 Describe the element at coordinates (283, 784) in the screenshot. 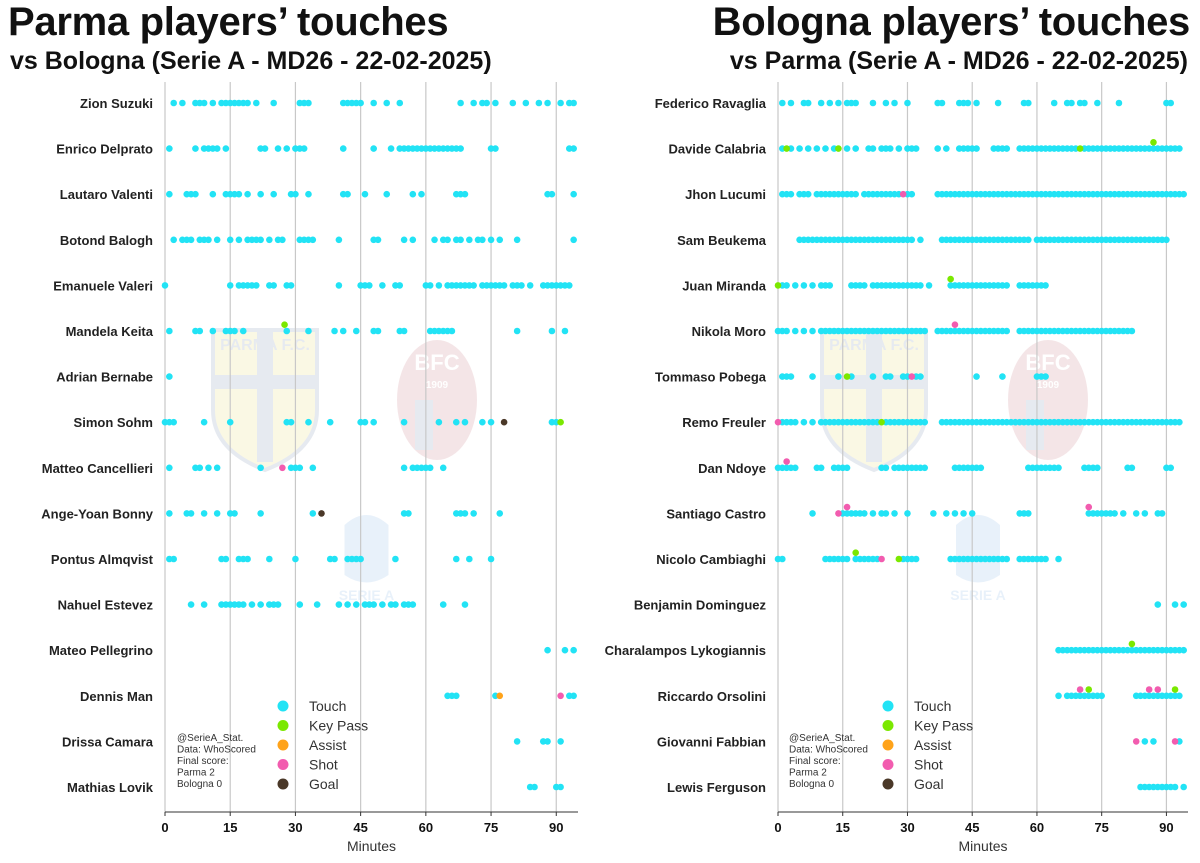

I see `legend-marker-goal` at that location.